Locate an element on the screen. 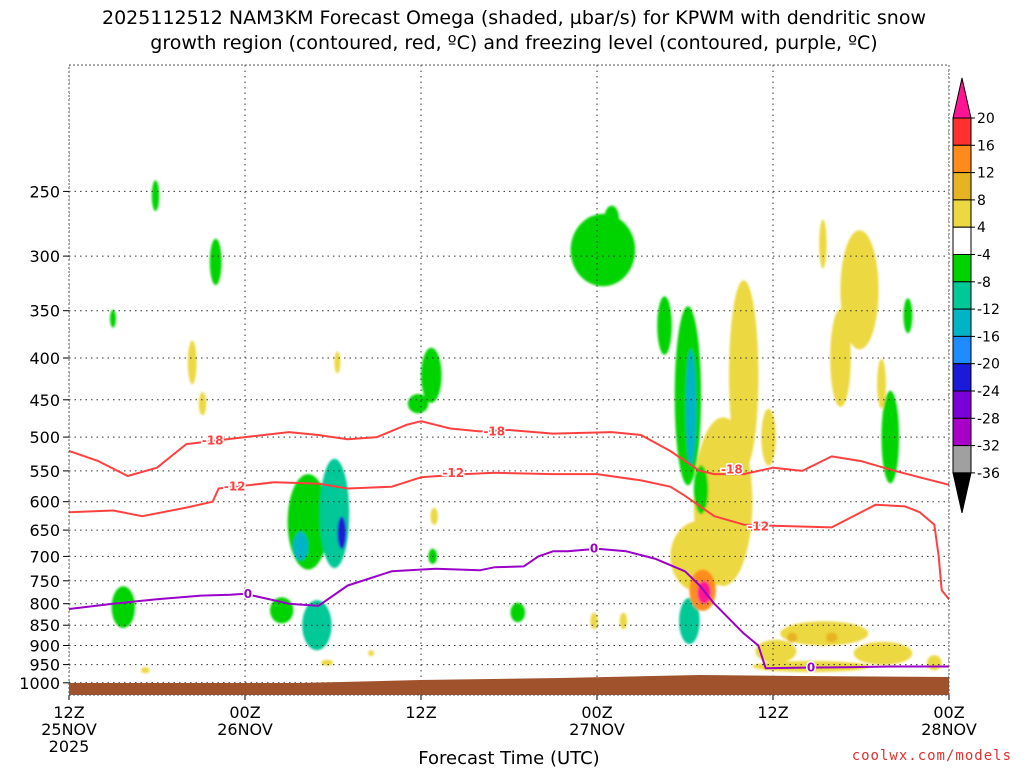 This screenshot has height=768, width=1024. y-tick-label-850: 850 is located at coordinates (44, 625).